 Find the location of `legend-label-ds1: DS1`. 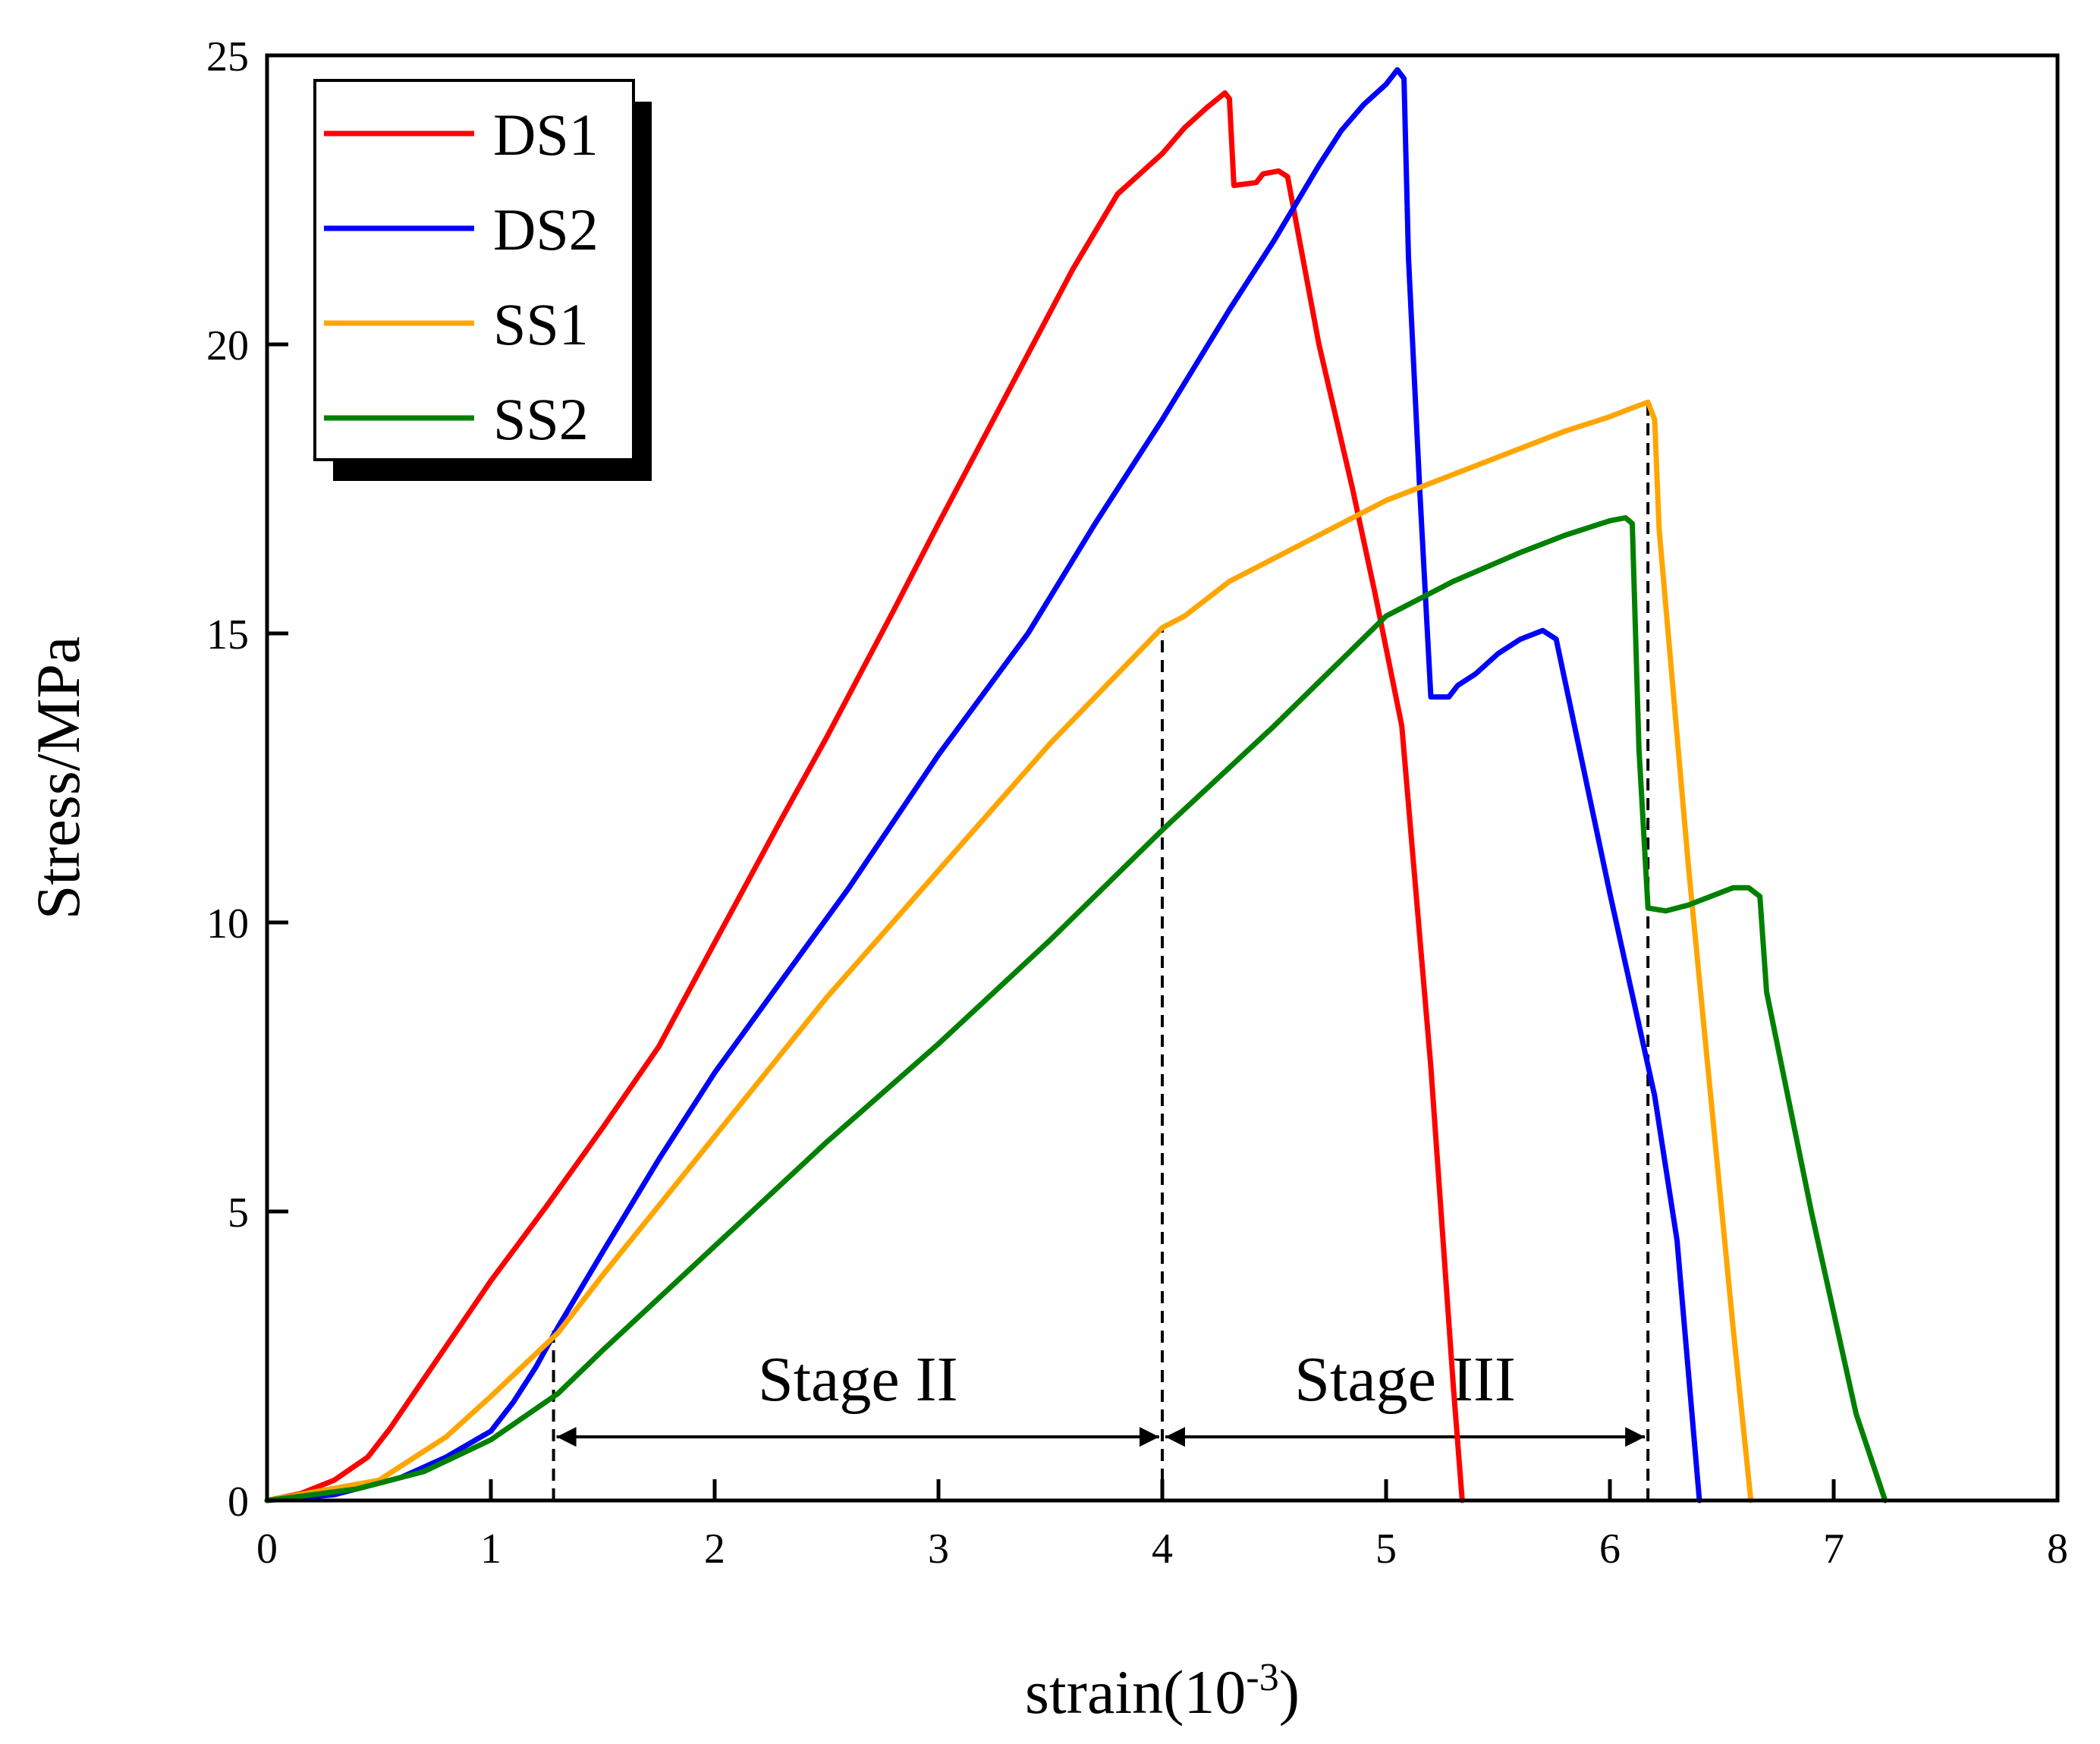

legend-label-ds1: DS1 is located at coordinates (546, 135).